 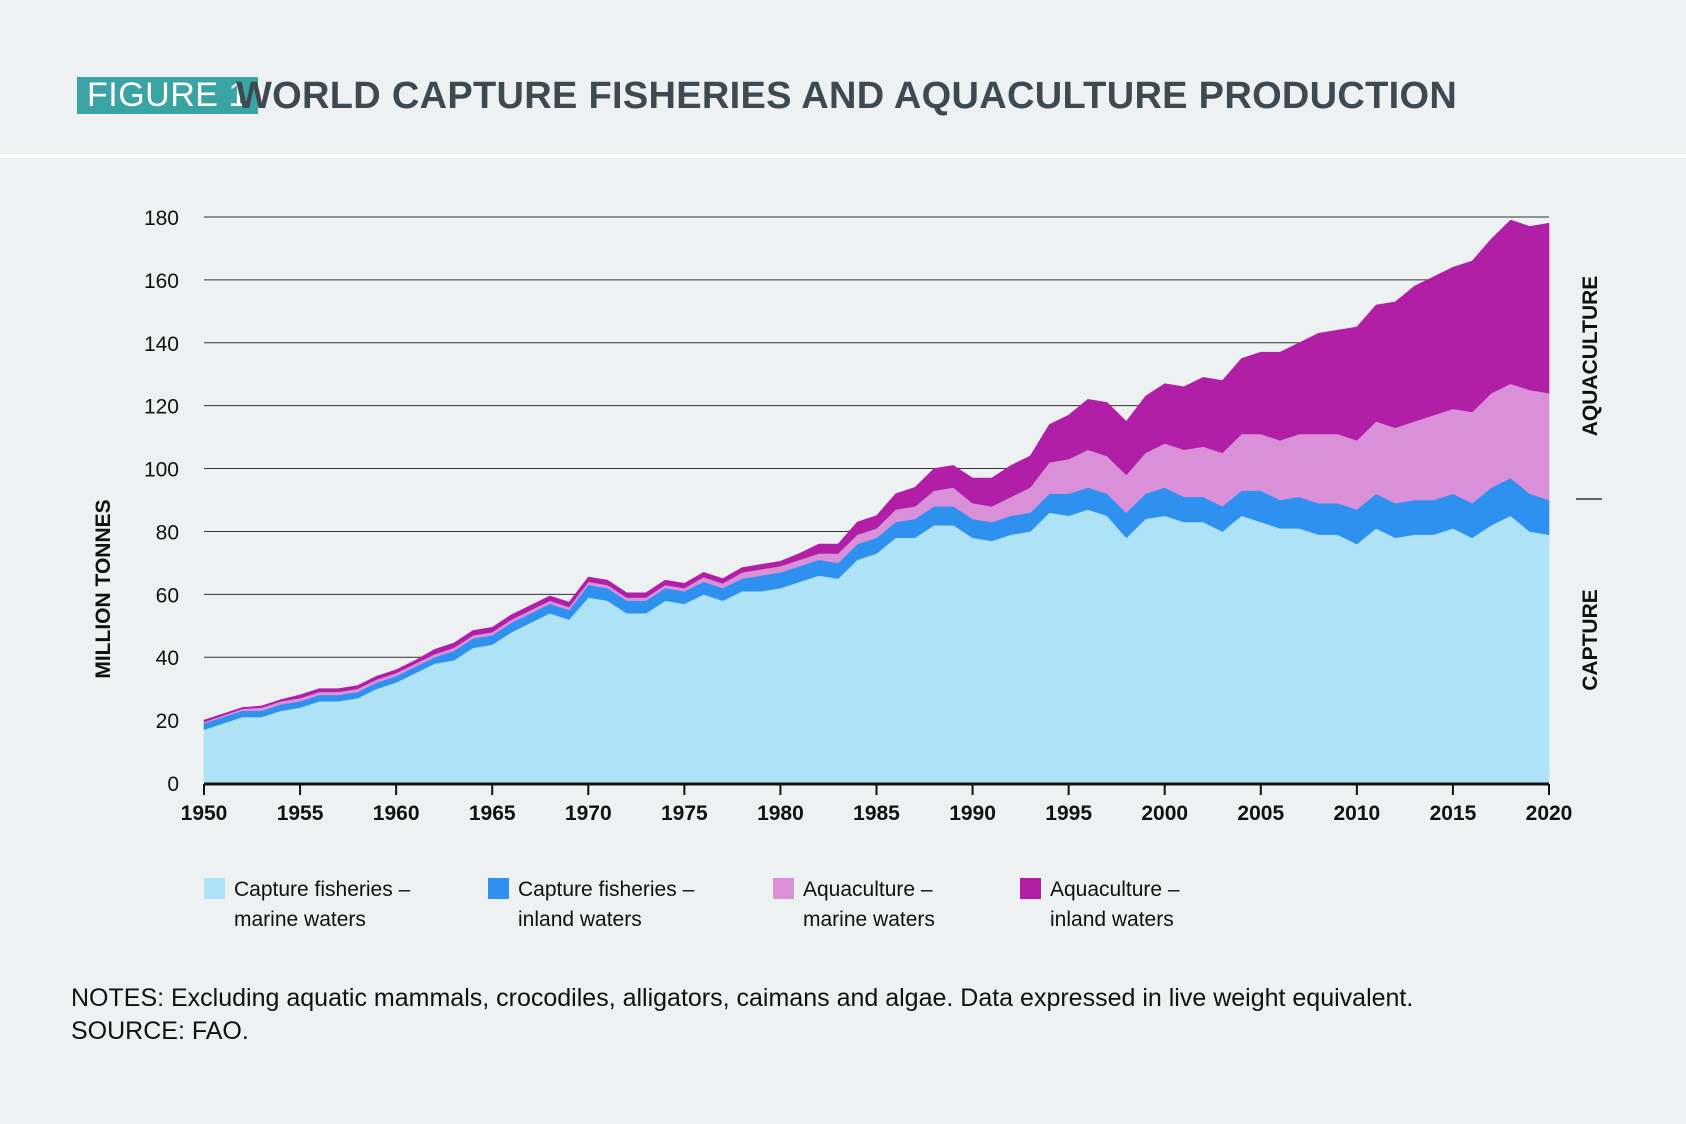 What do you see at coordinates (173, 784) in the screenshot?
I see `y-tick-label: 0` at bounding box center [173, 784].